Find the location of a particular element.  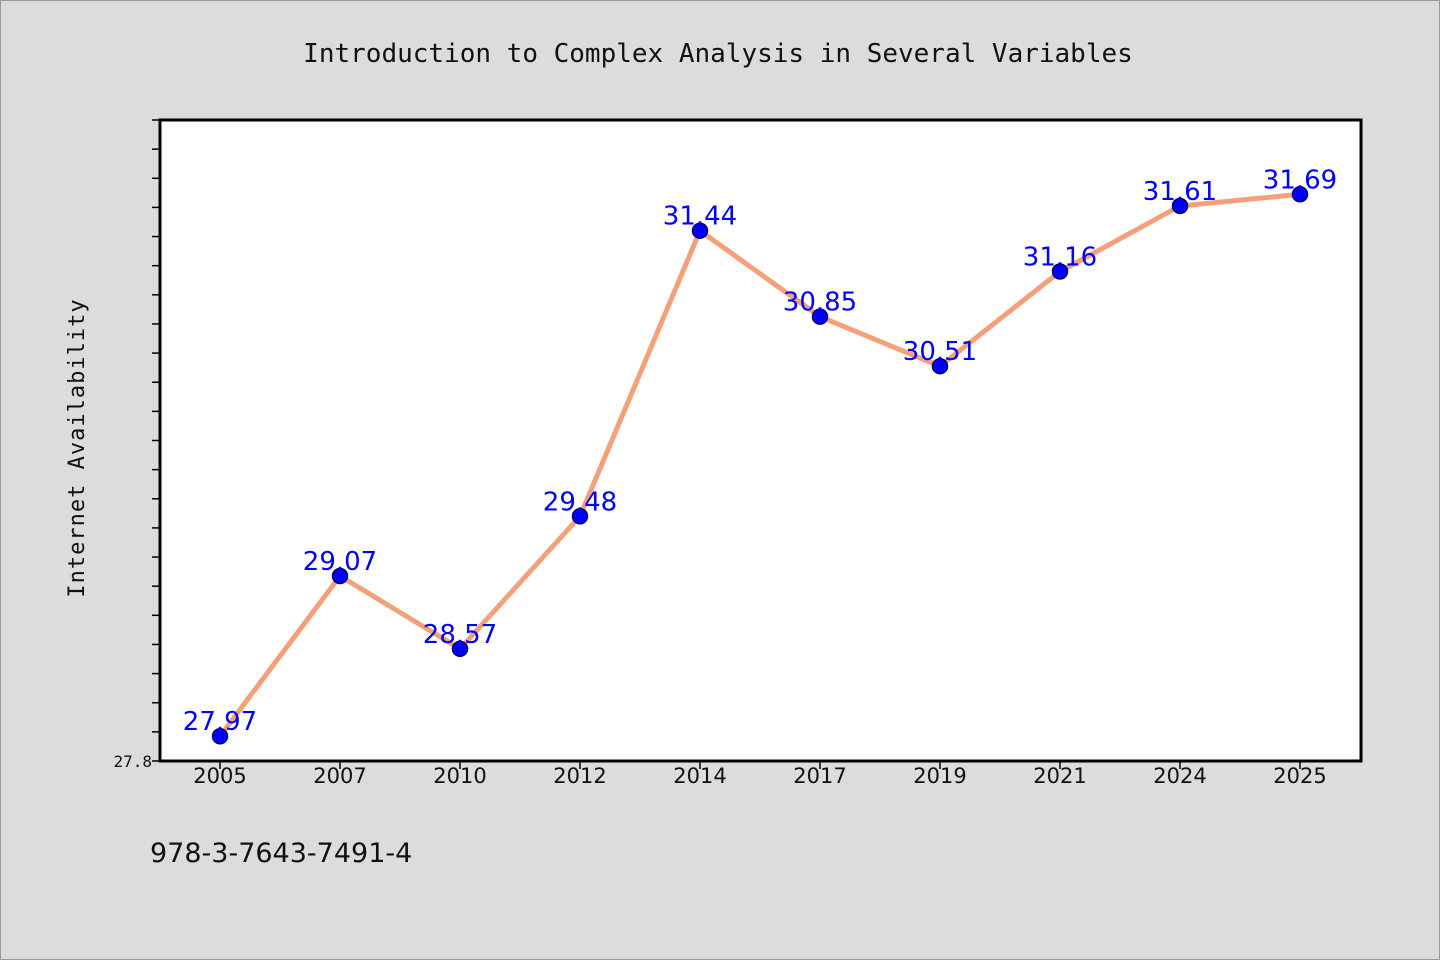

data-value-label: 29.07 is located at coordinates (340, 562).